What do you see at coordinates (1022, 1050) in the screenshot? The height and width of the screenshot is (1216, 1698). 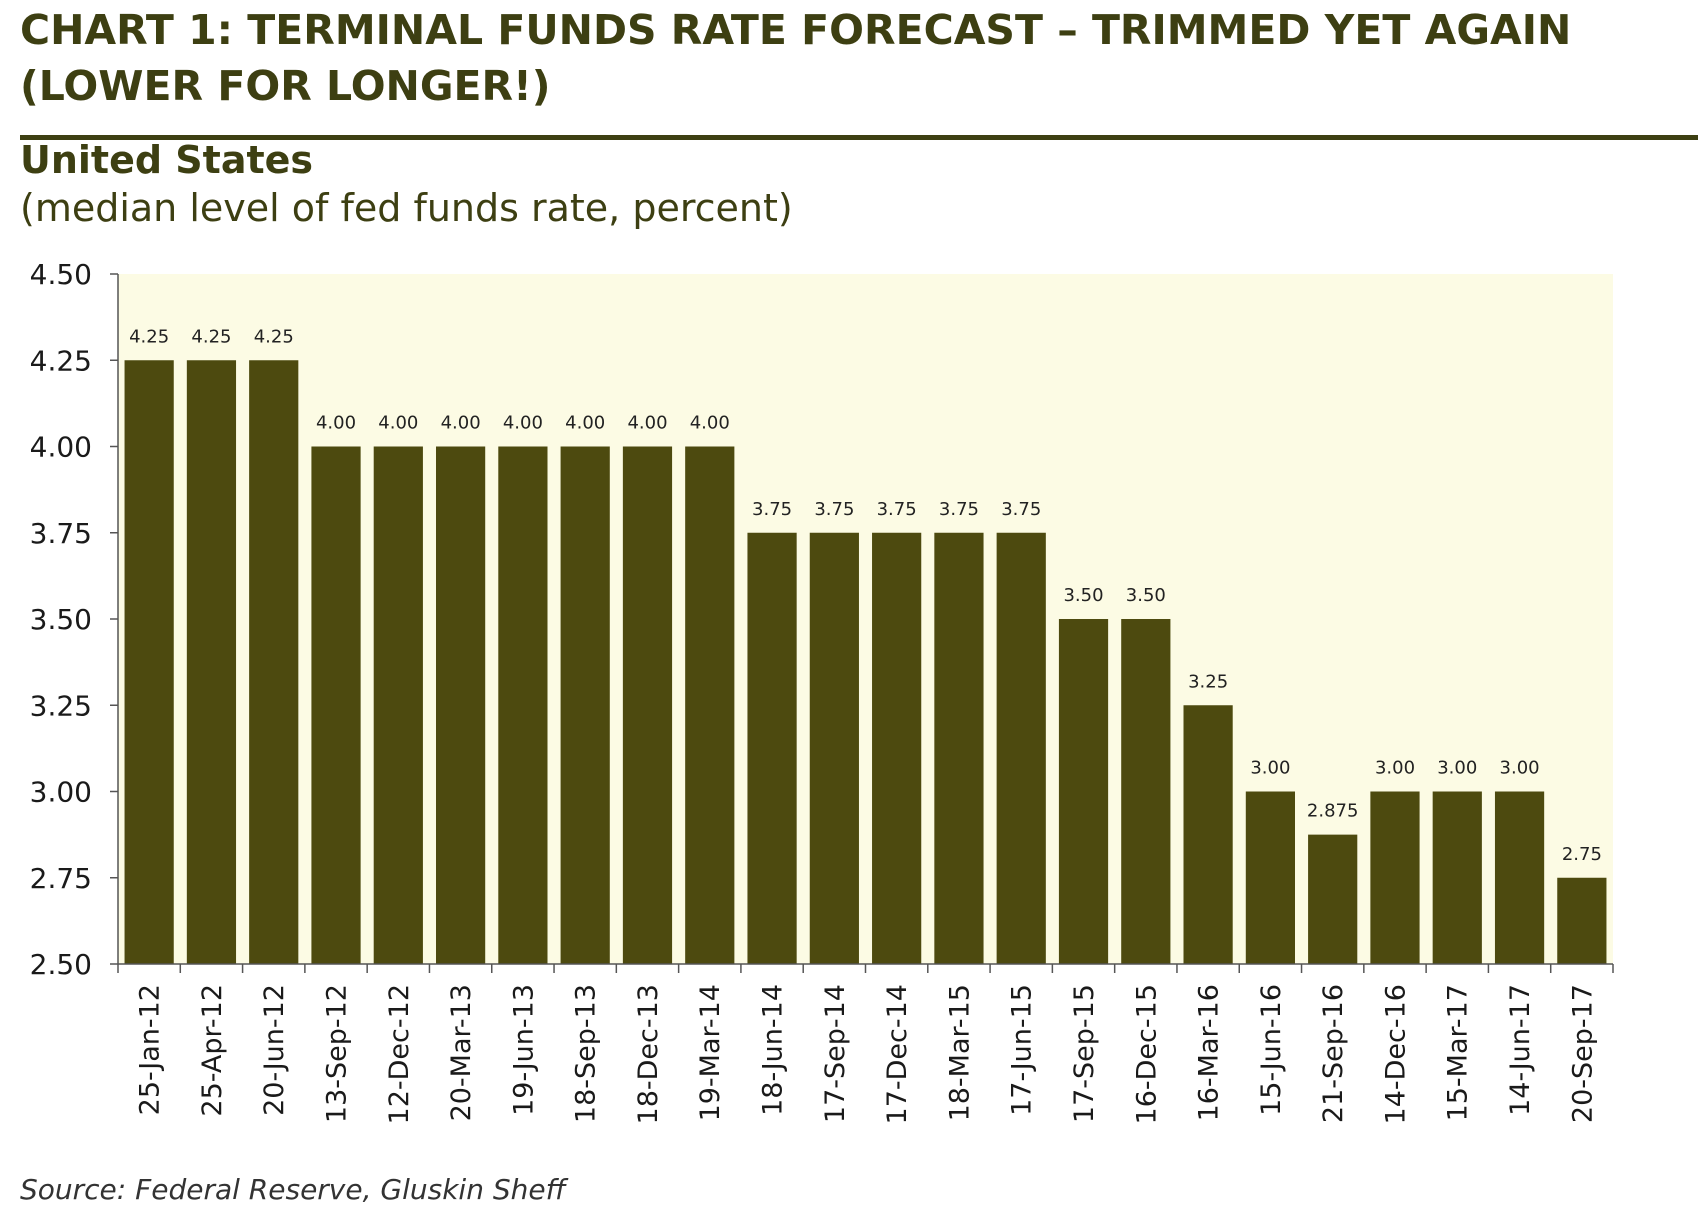 I see `x-tick-label: 17-Jun-15` at bounding box center [1022, 1050].